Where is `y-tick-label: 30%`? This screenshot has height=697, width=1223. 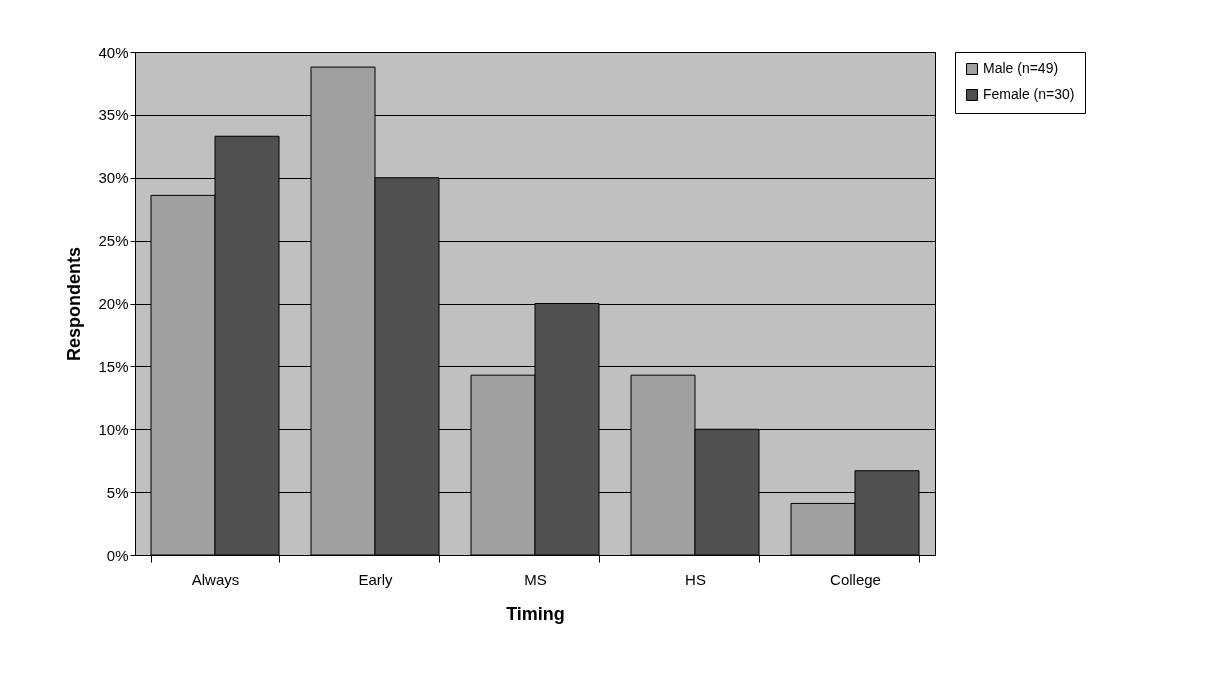
y-tick-label: 30% is located at coordinates (113, 178).